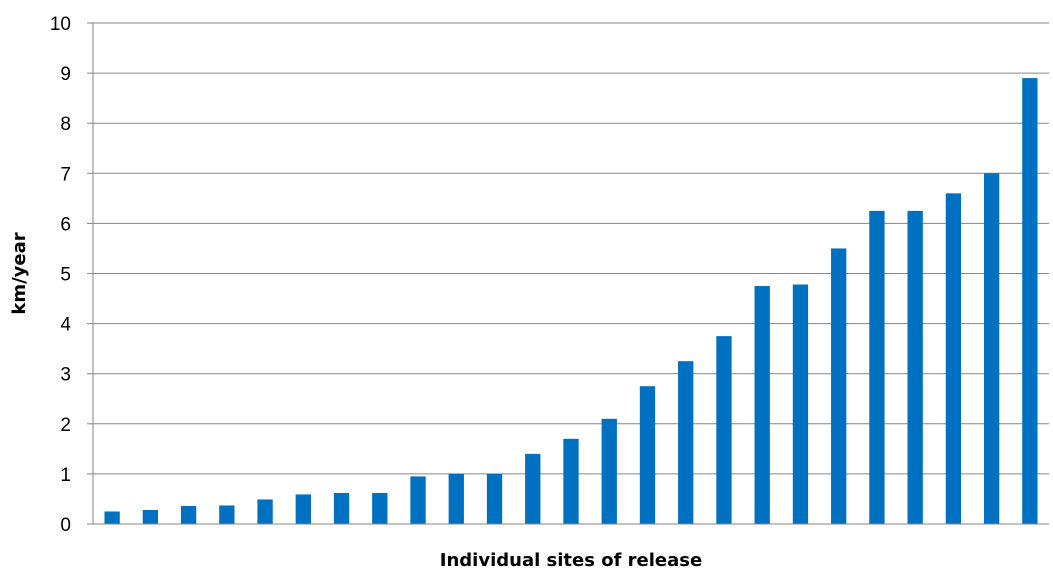  I want to click on y-tick-label: 2, so click(65, 425).